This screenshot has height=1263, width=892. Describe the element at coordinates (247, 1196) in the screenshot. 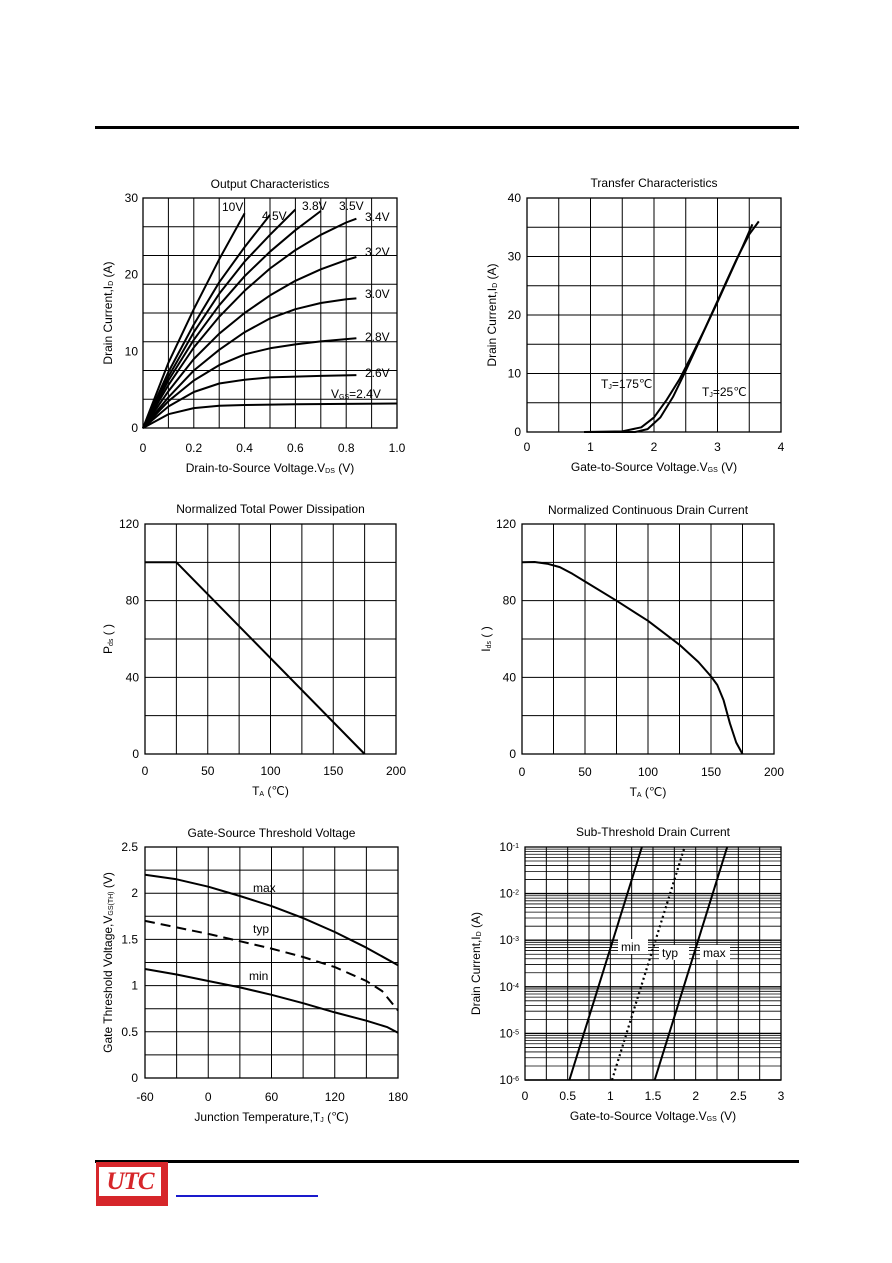

I see `website-link-underline` at that location.